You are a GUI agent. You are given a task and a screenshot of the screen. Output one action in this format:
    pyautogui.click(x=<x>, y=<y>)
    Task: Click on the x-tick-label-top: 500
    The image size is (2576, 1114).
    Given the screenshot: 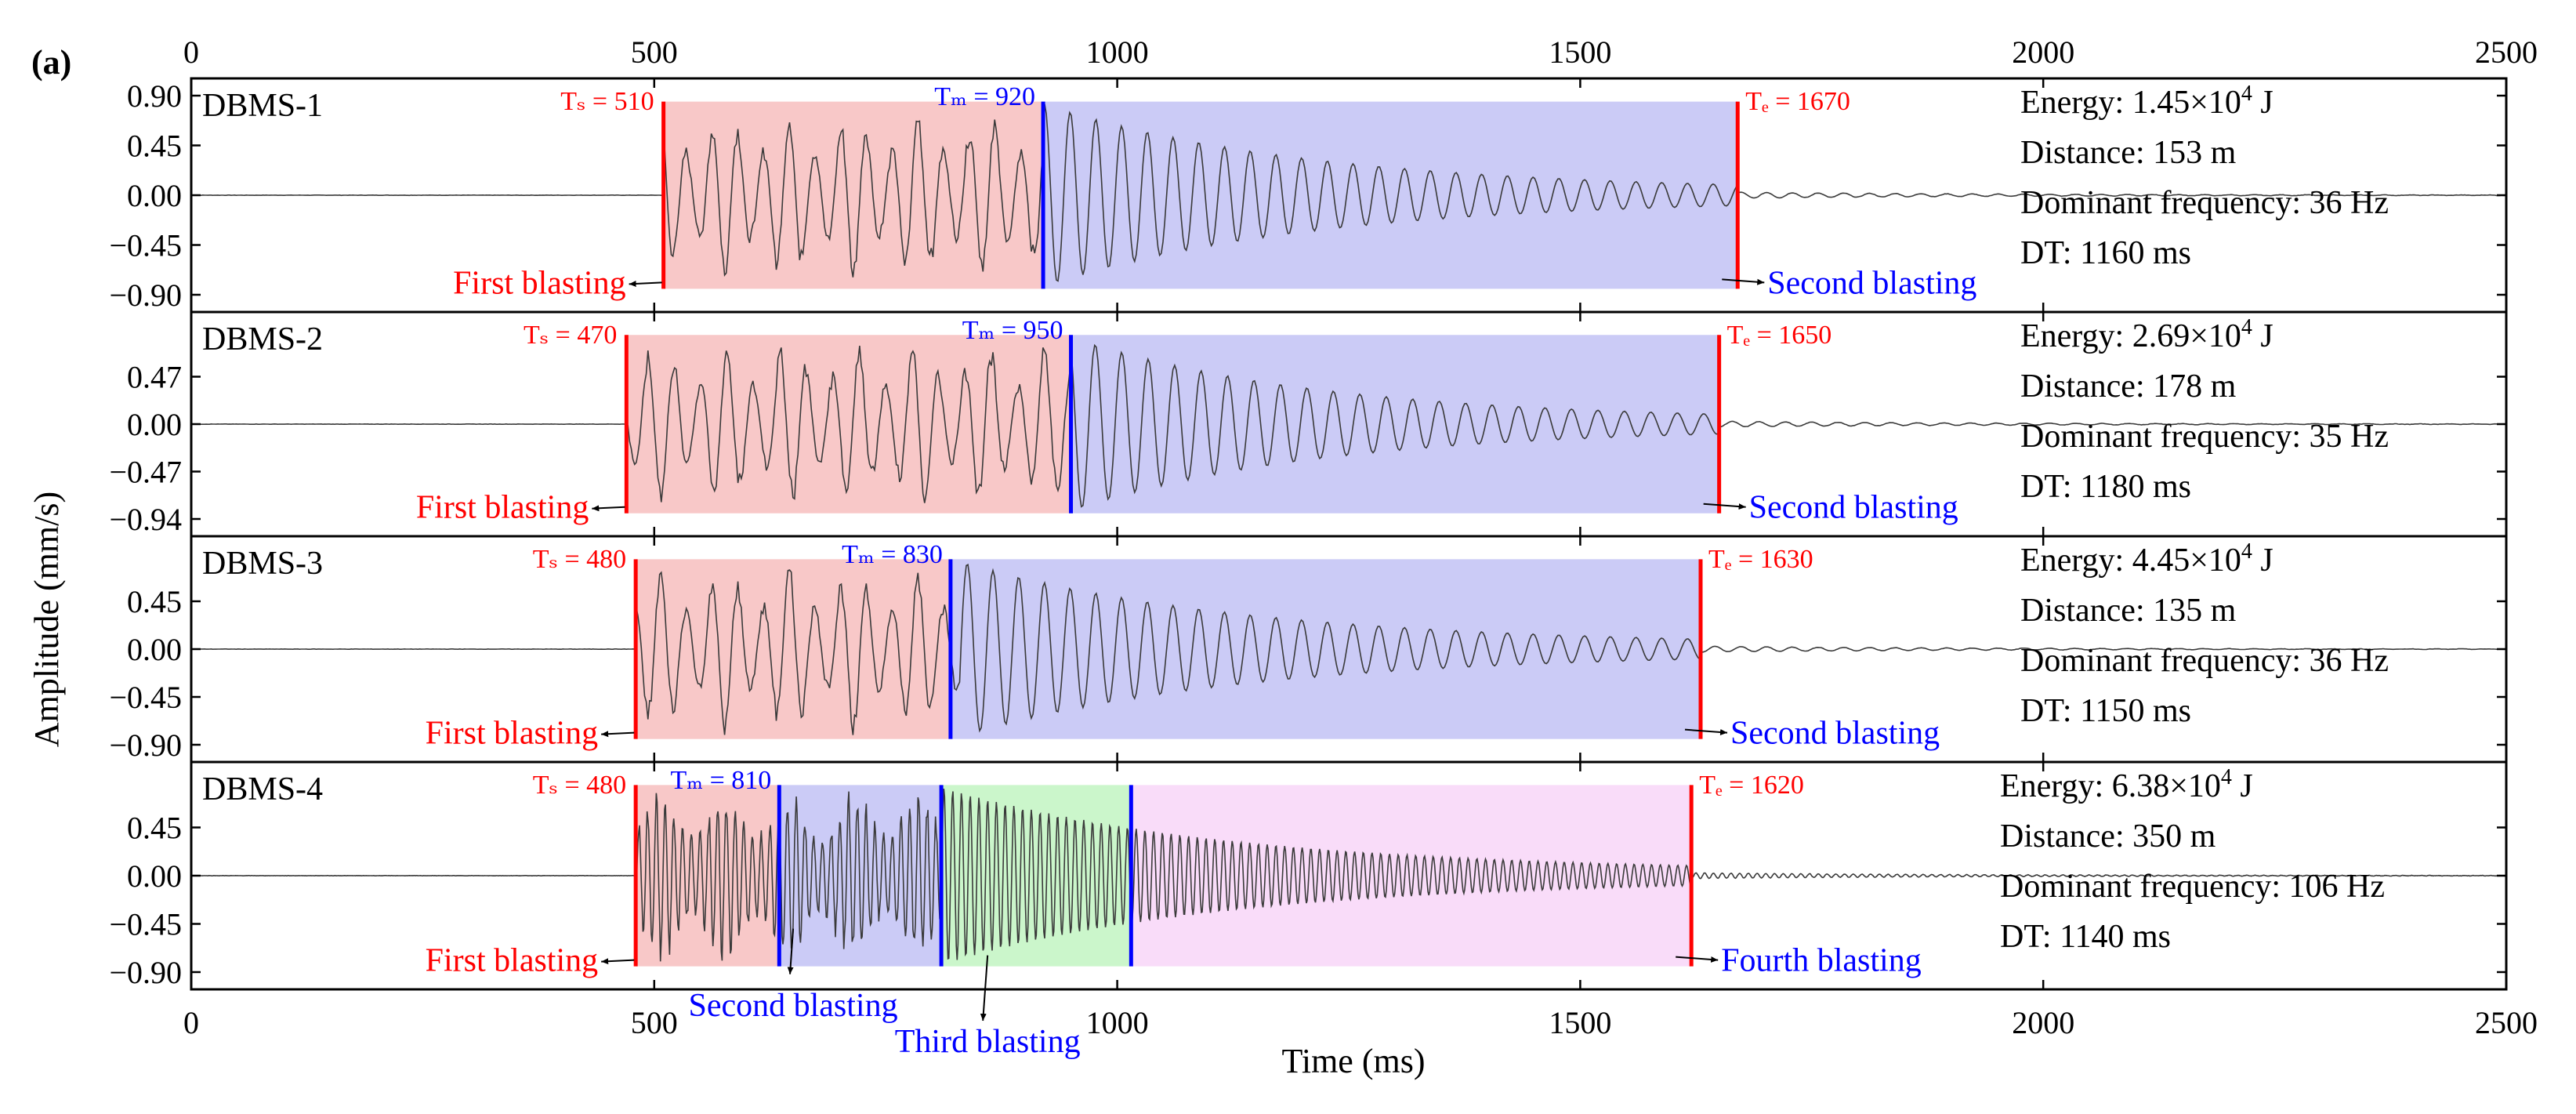 What is the action you would take?
    pyautogui.click(x=654, y=52)
    